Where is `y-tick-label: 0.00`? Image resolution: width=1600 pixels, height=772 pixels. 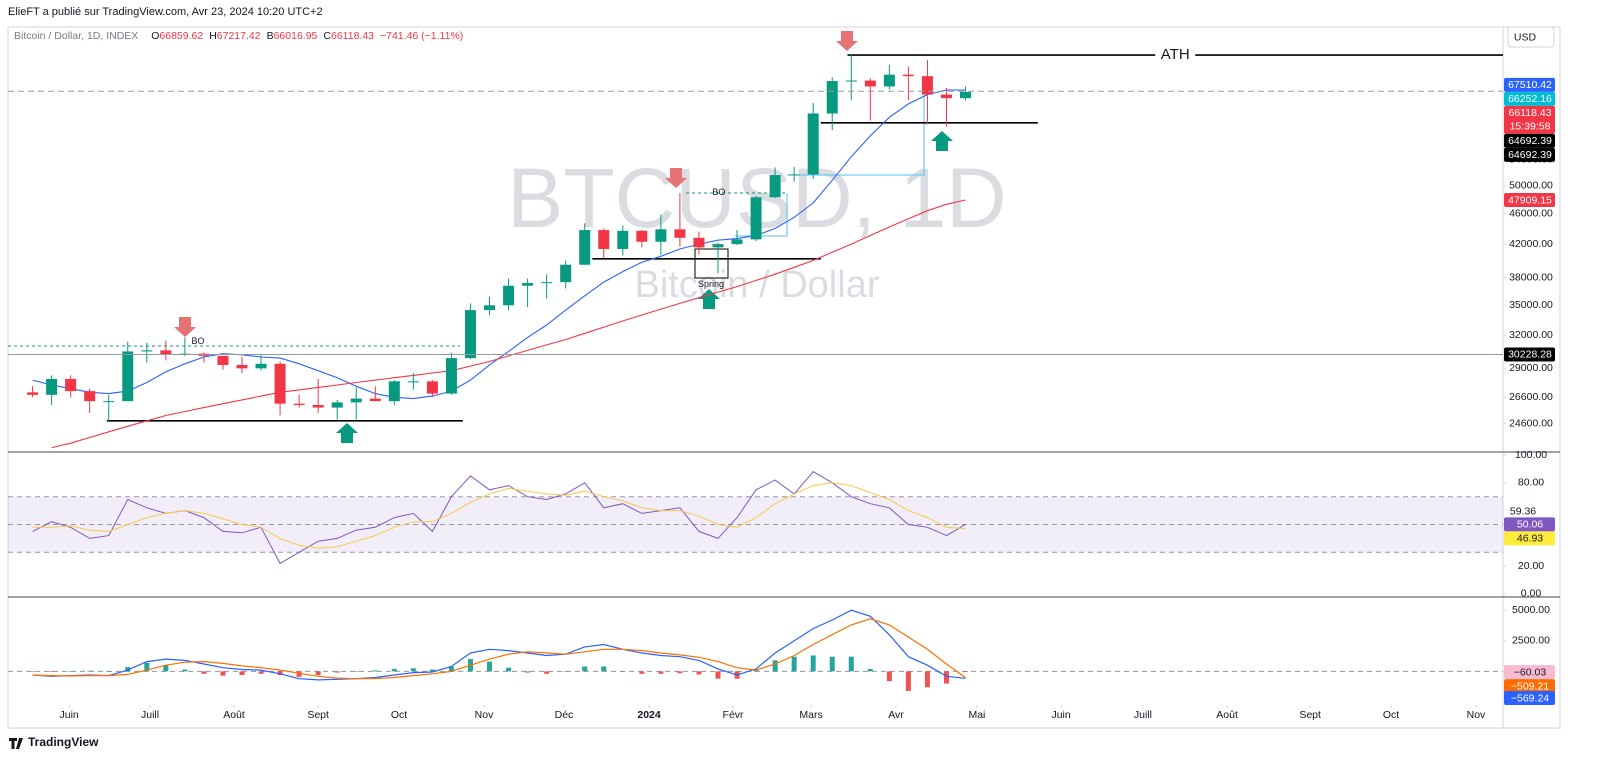
y-tick-label: 0.00 is located at coordinates (1531, 594).